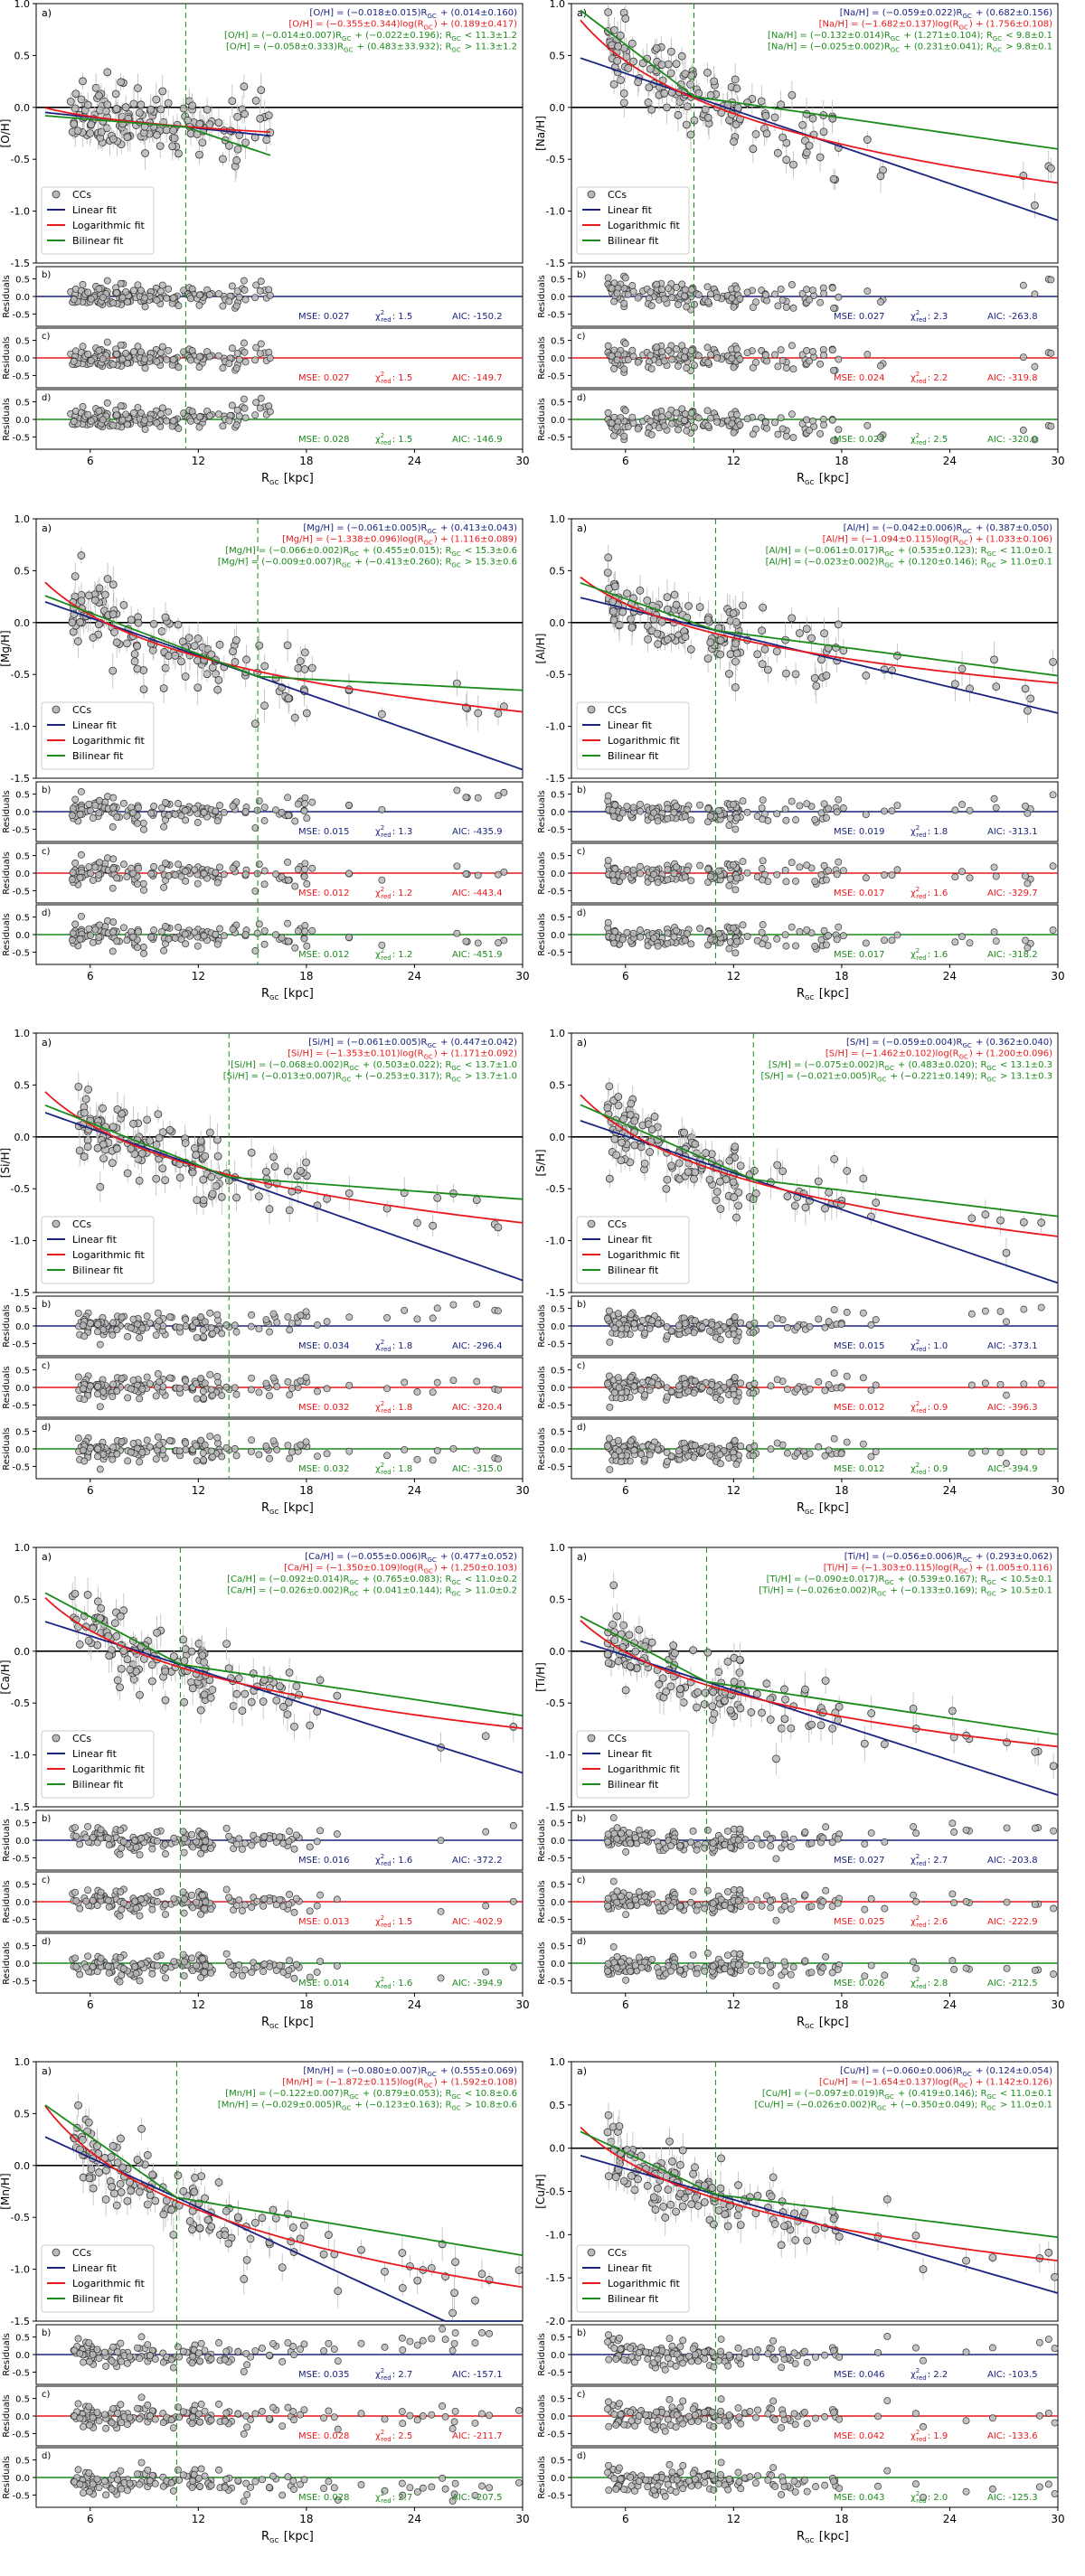 Image resolution: width=1085 pixels, height=2576 pixels. Describe the element at coordinates (929, 955) in the screenshot. I see `chi2-value: χ2 red : 1.6` at that location.